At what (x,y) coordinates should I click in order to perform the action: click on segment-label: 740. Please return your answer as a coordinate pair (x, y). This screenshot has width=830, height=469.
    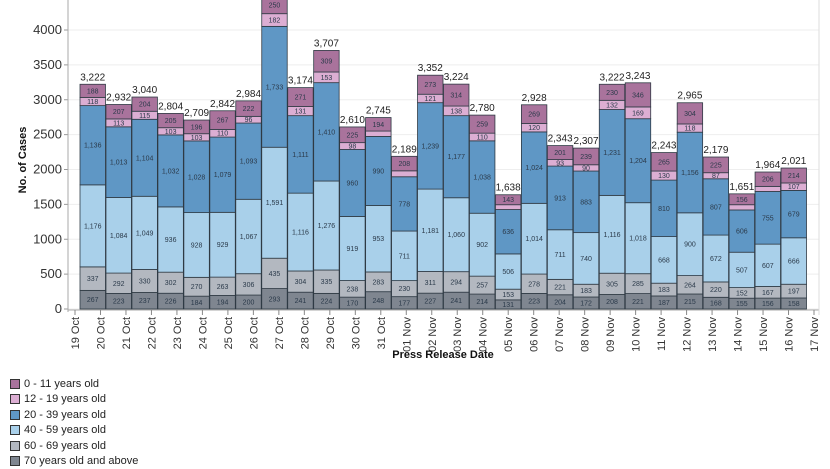
    Looking at the image, I should click on (586, 259).